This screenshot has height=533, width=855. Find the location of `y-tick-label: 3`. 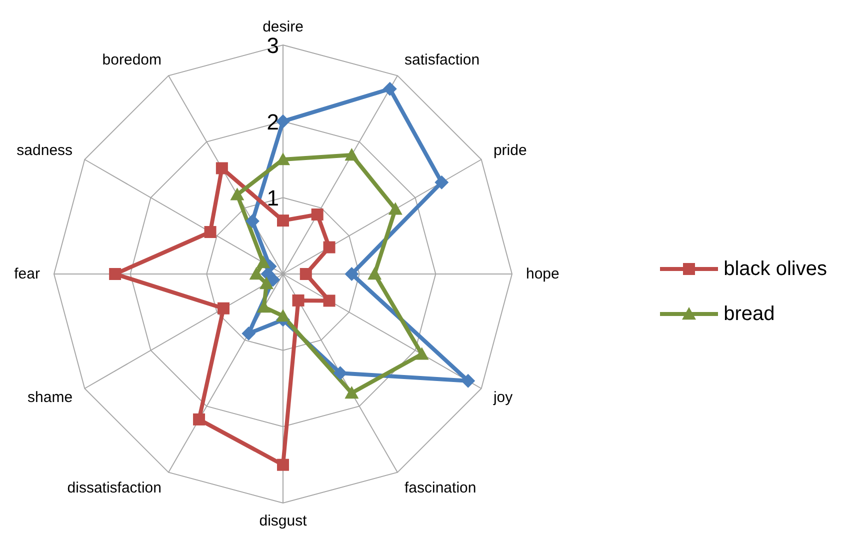

y-tick-label: 3 is located at coordinates (272, 45).